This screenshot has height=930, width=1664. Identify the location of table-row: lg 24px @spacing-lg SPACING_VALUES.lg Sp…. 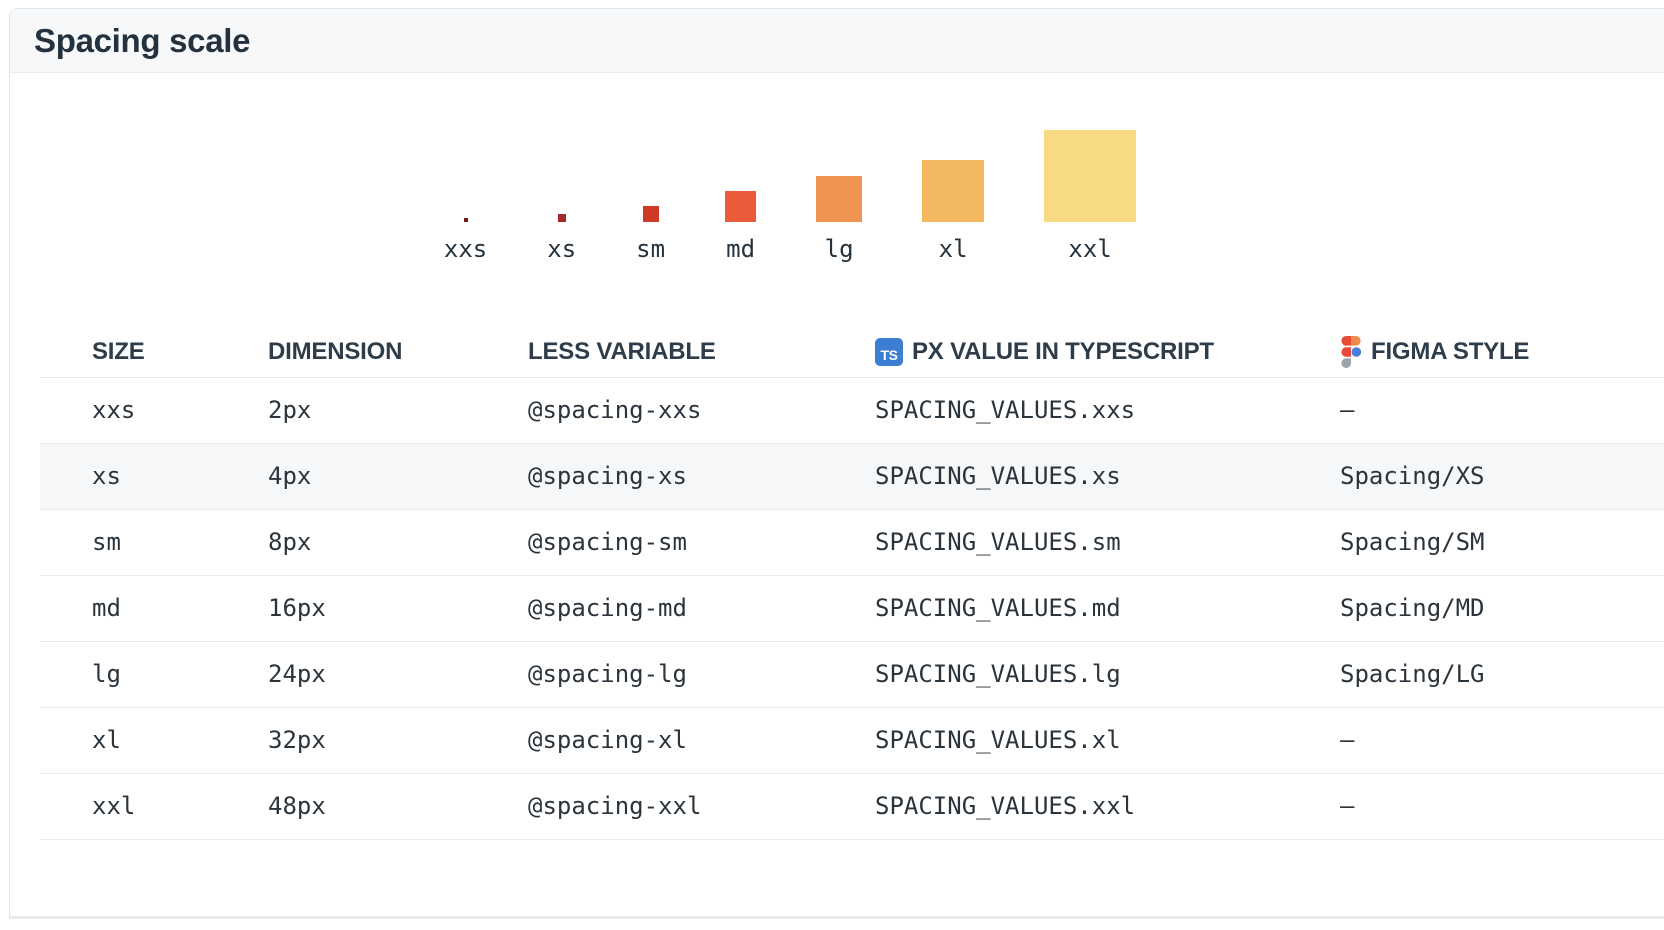
(852, 674).